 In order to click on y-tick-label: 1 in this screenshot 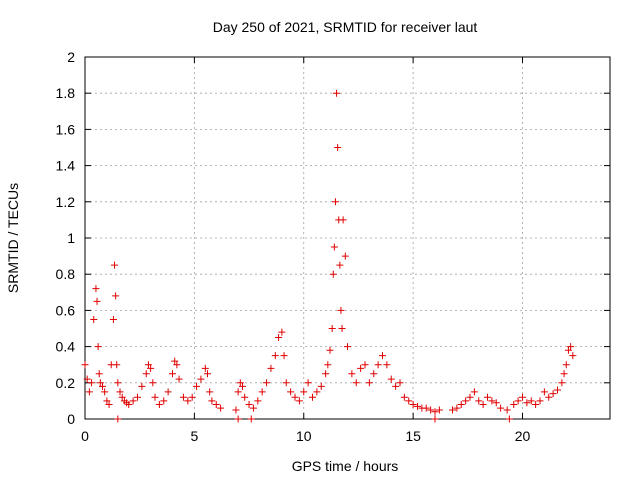, I will do `click(71, 238)`.